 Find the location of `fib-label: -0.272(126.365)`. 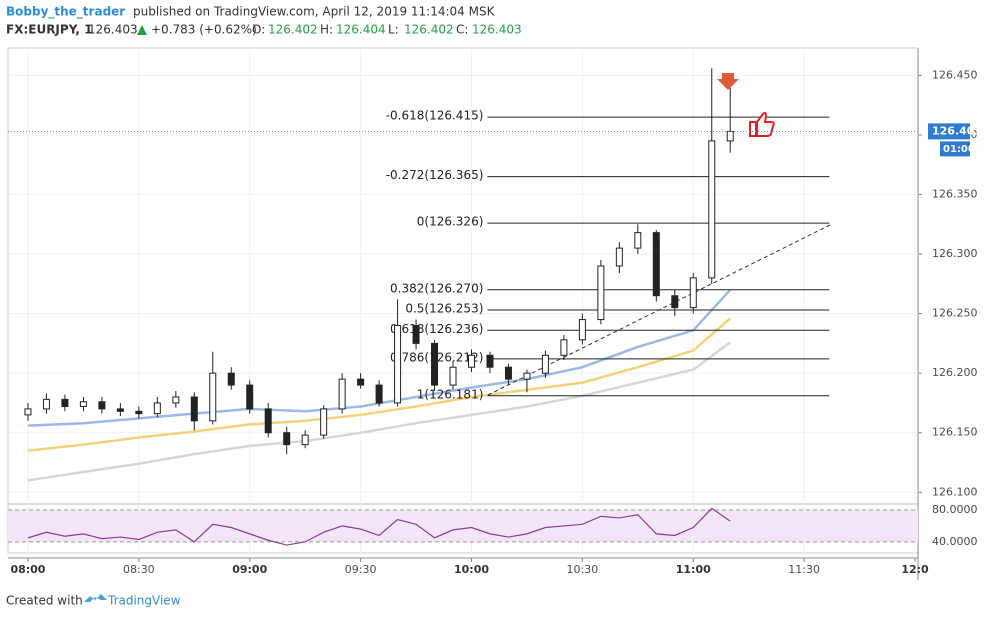

fib-label: -0.272(126.365) is located at coordinates (435, 175).